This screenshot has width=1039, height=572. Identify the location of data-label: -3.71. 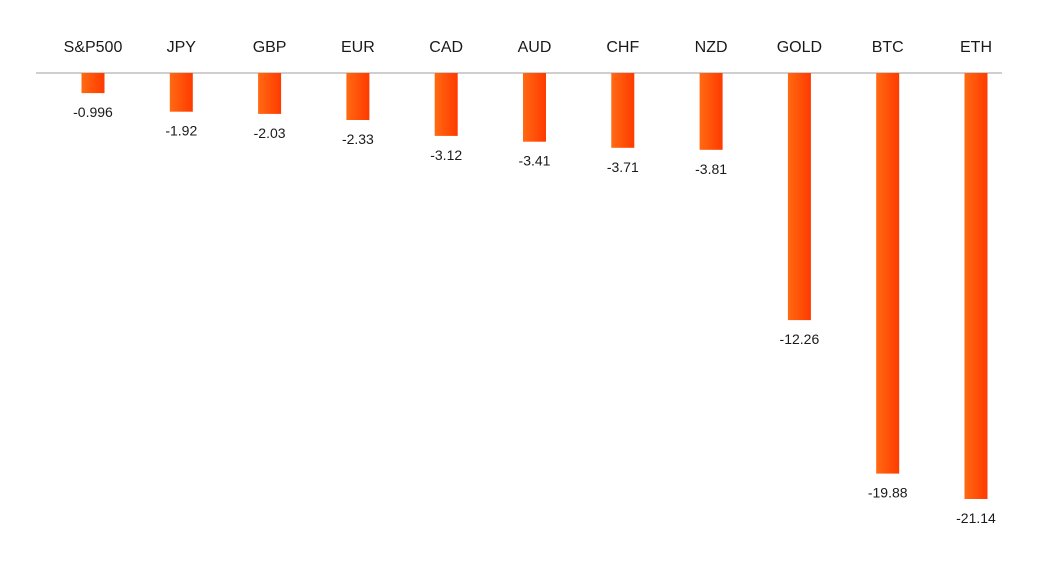
(623, 167).